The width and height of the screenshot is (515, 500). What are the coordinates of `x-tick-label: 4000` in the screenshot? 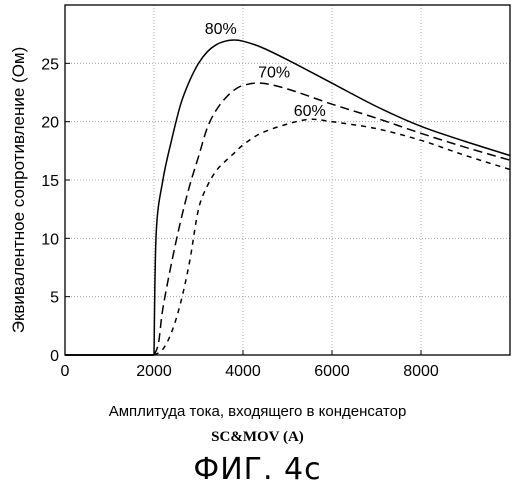 It's located at (243, 371).